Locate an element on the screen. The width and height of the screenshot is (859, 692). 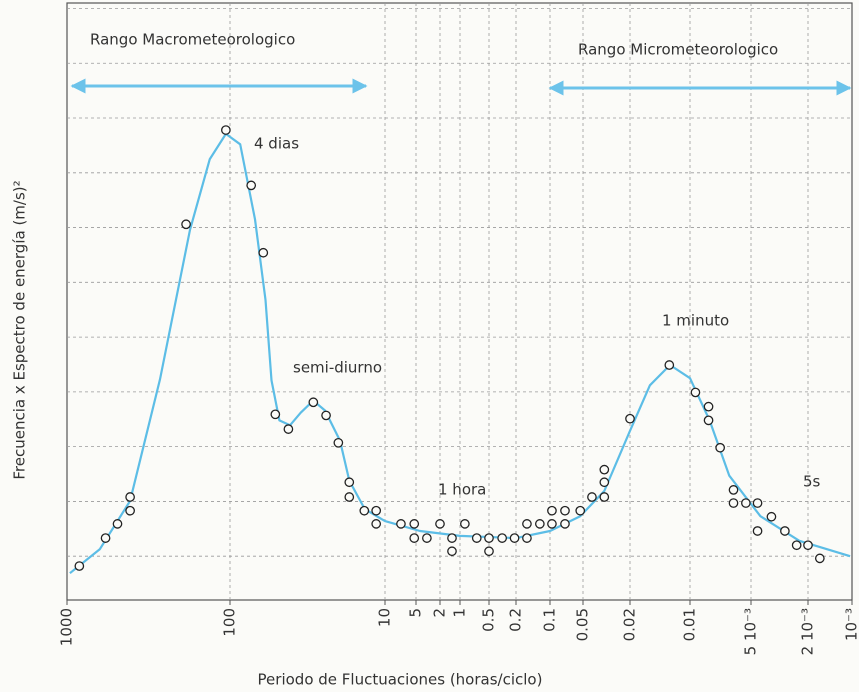
annotation: Rango Micrometeorologico is located at coordinates (678, 50).